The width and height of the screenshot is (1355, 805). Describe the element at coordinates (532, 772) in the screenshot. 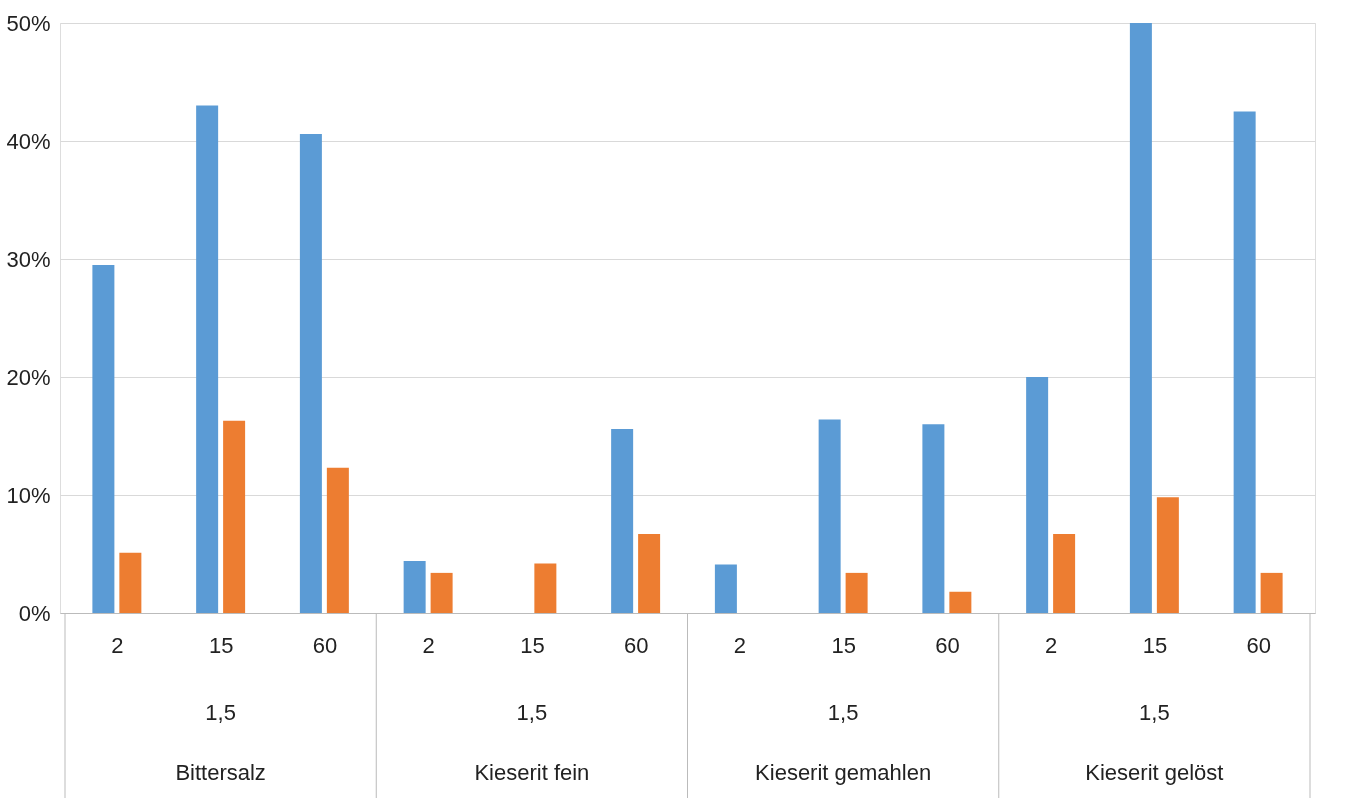

I see `text: Kieserit fein` at that location.